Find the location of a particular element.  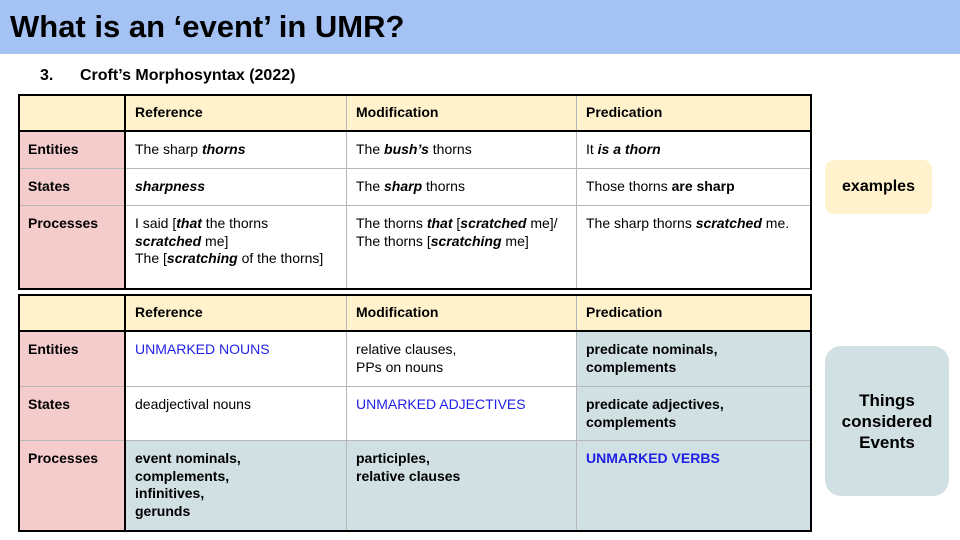

example-states-reference: sharpness is located at coordinates (236, 187).